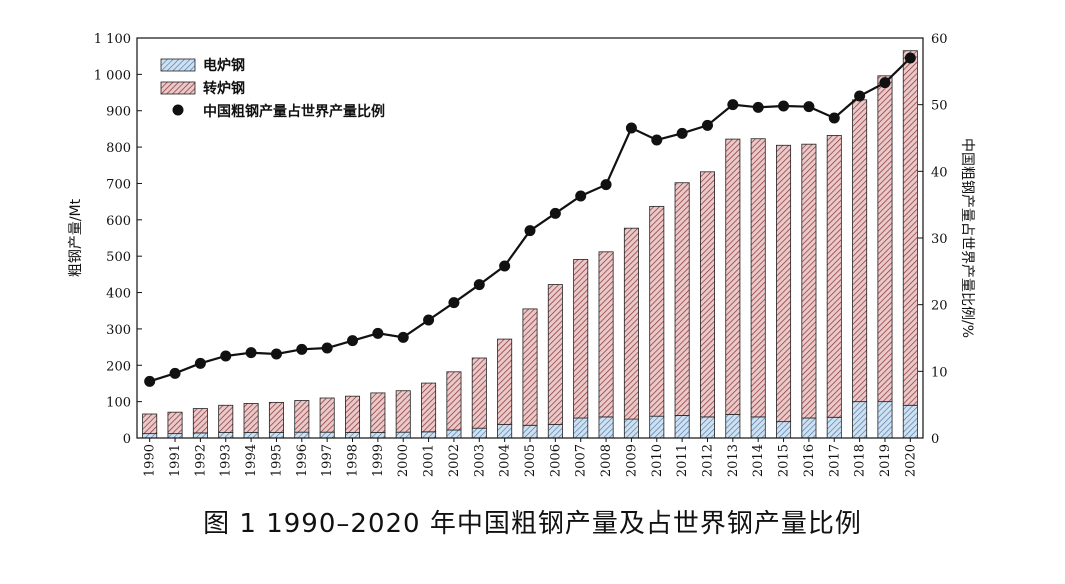 The image size is (1065, 584). What do you see at coordinates (403, 435) in the screenshot?
I see `bar-eaf-2000` at bounding box center [403, 435].